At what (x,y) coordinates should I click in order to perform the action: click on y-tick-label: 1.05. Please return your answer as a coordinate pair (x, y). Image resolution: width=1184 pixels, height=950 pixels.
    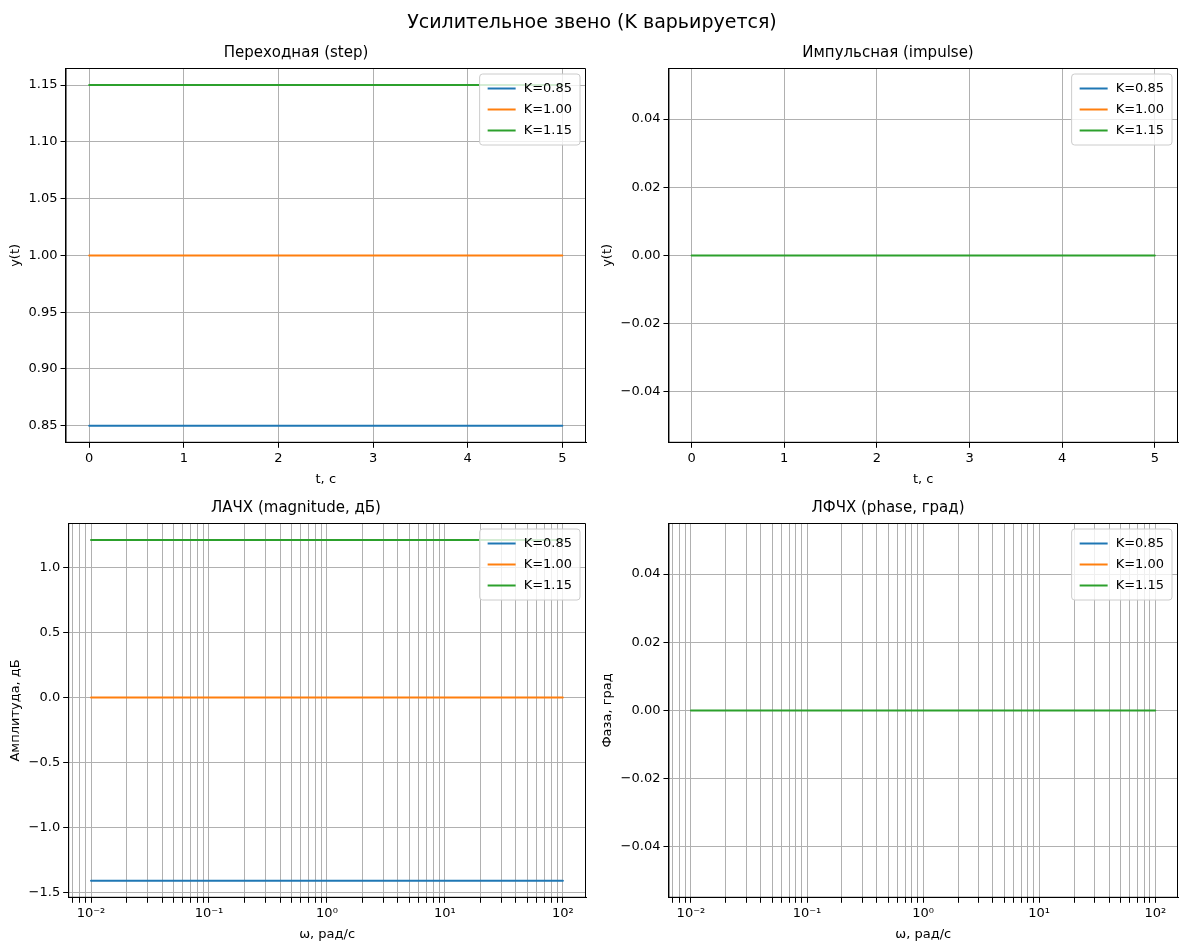
    Looking at the image, I should click on (43, 197).